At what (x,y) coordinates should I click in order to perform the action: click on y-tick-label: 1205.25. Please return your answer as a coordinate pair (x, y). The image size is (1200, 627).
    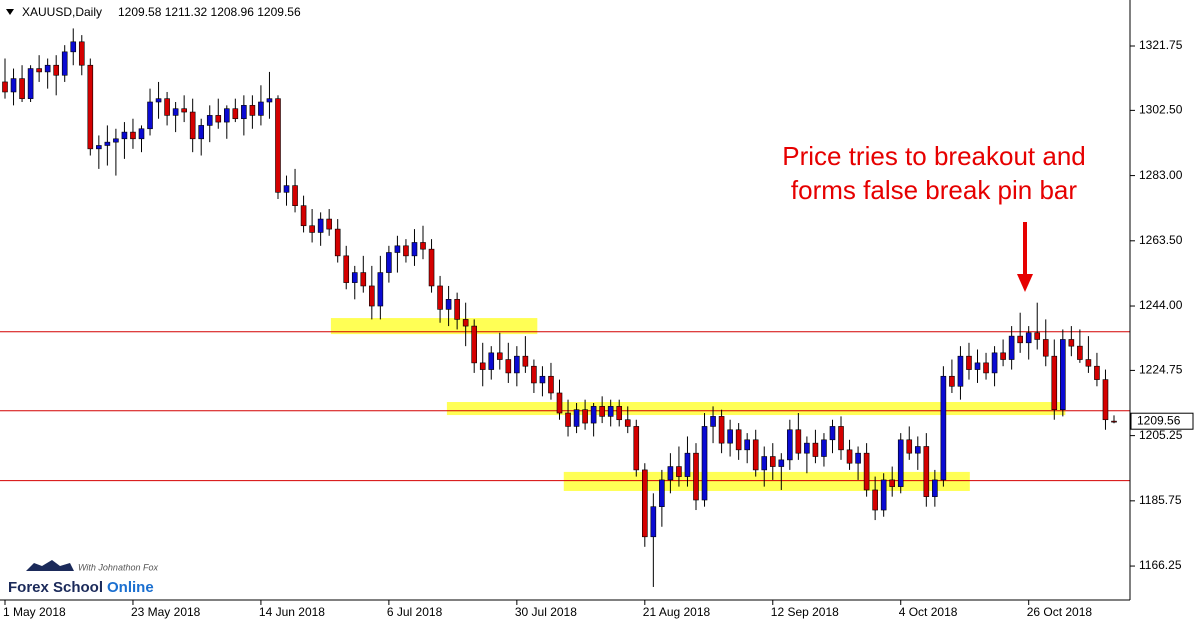
    Looking at the image, I should click on (1161, 435).